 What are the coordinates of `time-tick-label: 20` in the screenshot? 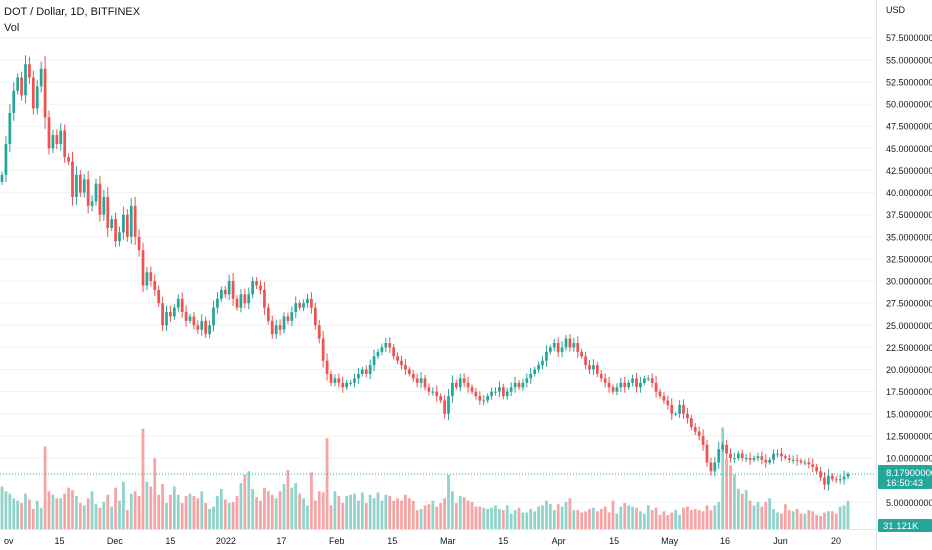 It's located at (836, 541).